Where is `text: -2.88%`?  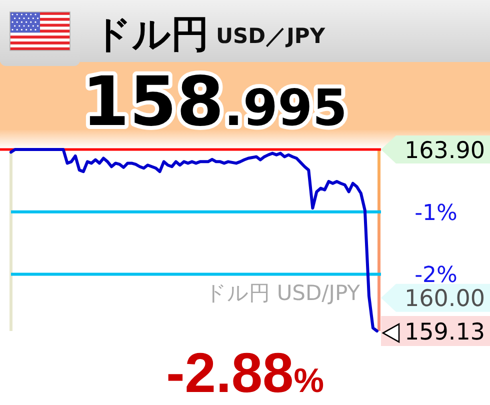
text: -2.88% is located at coordinates (245, 372).